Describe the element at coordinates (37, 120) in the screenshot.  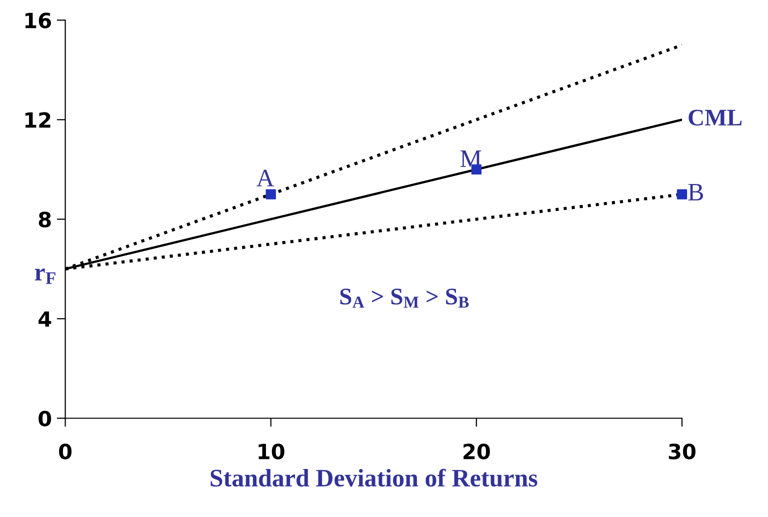
I see `y-tick-label: 12` at that location.